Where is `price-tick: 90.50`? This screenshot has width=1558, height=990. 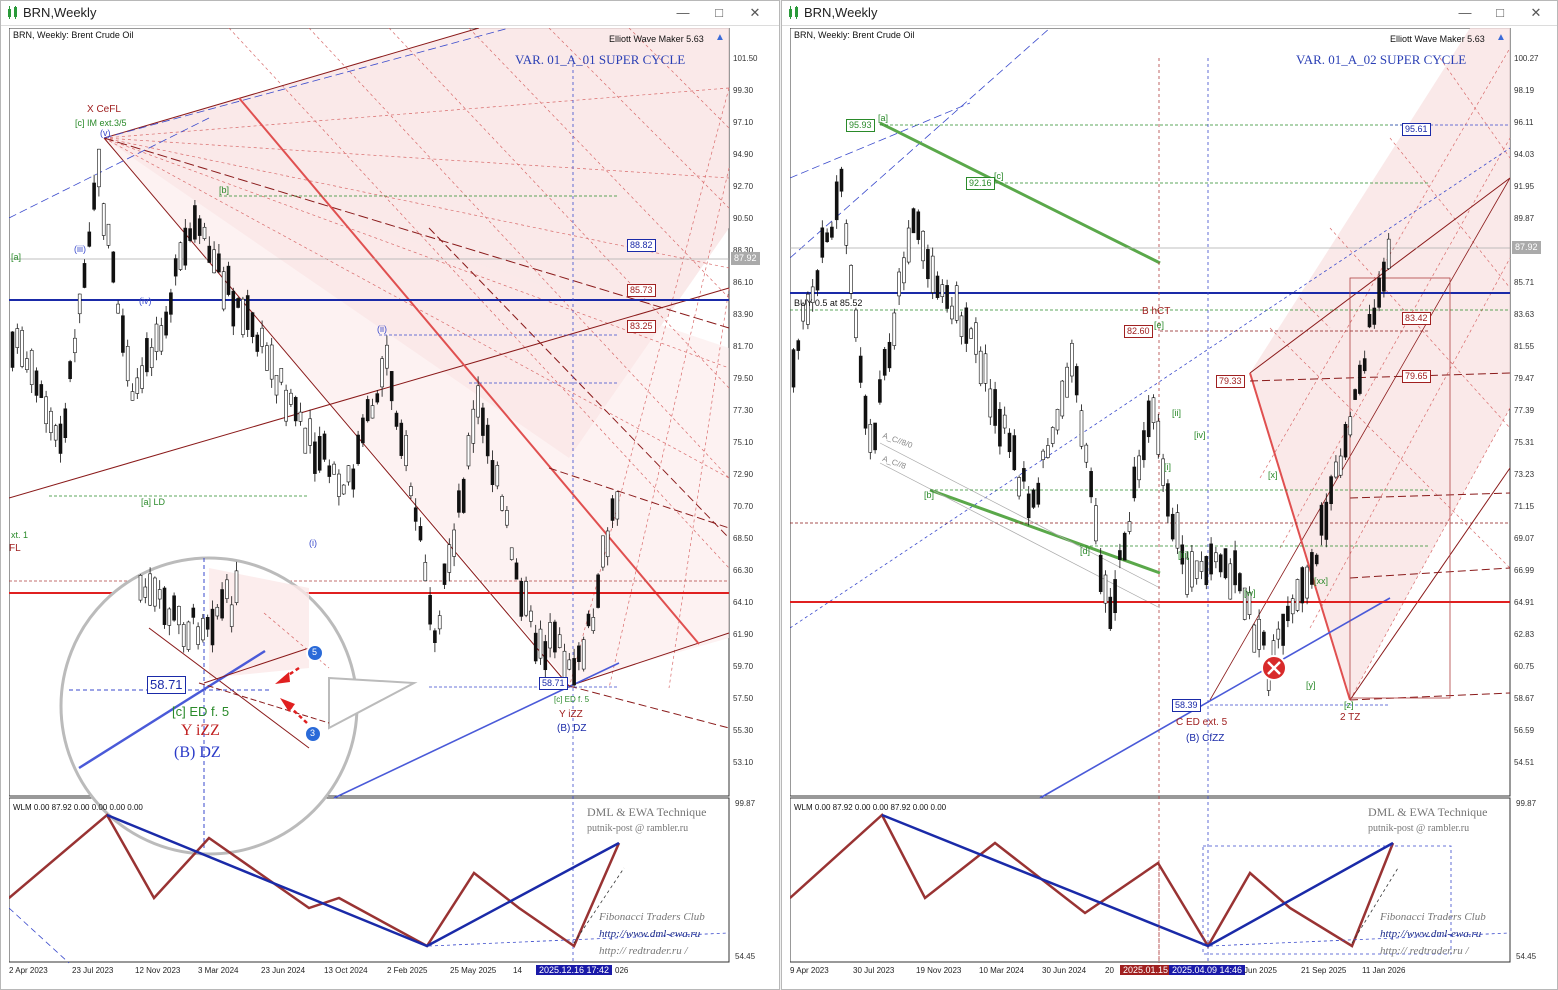 price-tick: 90.50 is located at coordinates (743, 218).